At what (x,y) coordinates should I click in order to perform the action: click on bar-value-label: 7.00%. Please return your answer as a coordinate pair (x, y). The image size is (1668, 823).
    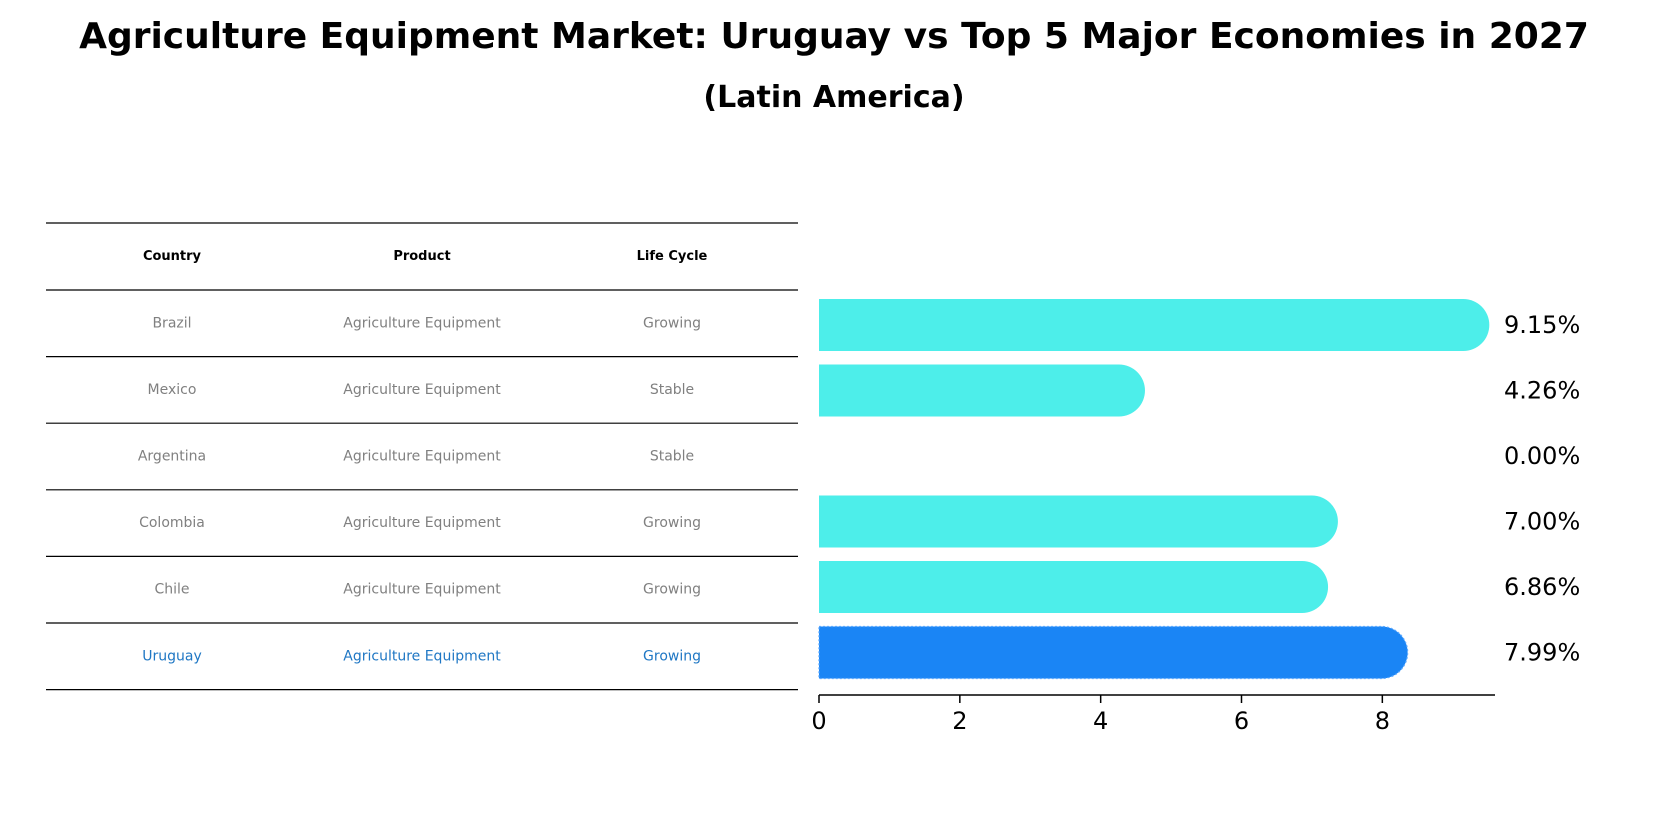
    Looking at the image, I should click on (1542, 522).